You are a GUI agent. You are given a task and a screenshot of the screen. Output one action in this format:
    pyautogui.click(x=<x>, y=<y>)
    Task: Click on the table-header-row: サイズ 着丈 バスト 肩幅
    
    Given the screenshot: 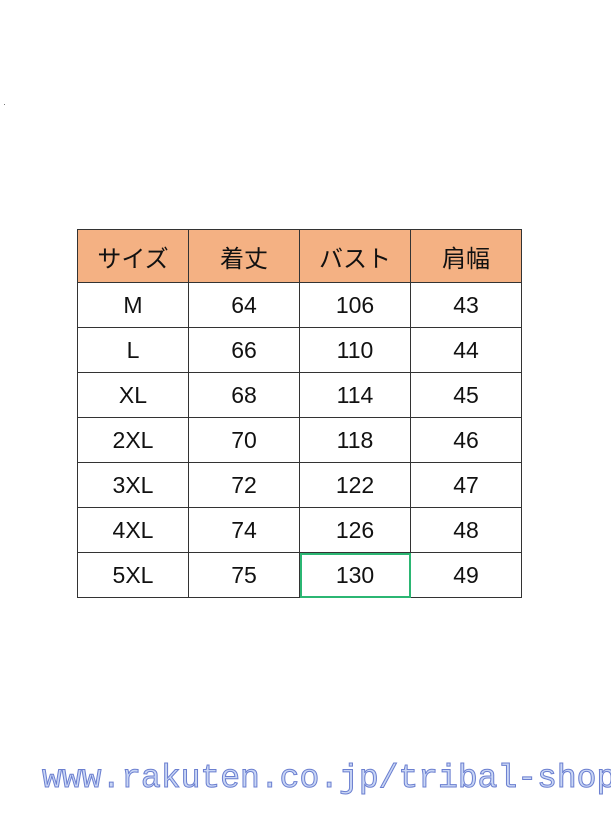 What is the action you would take?
    pyautogui.click(x=299, y=256)
    